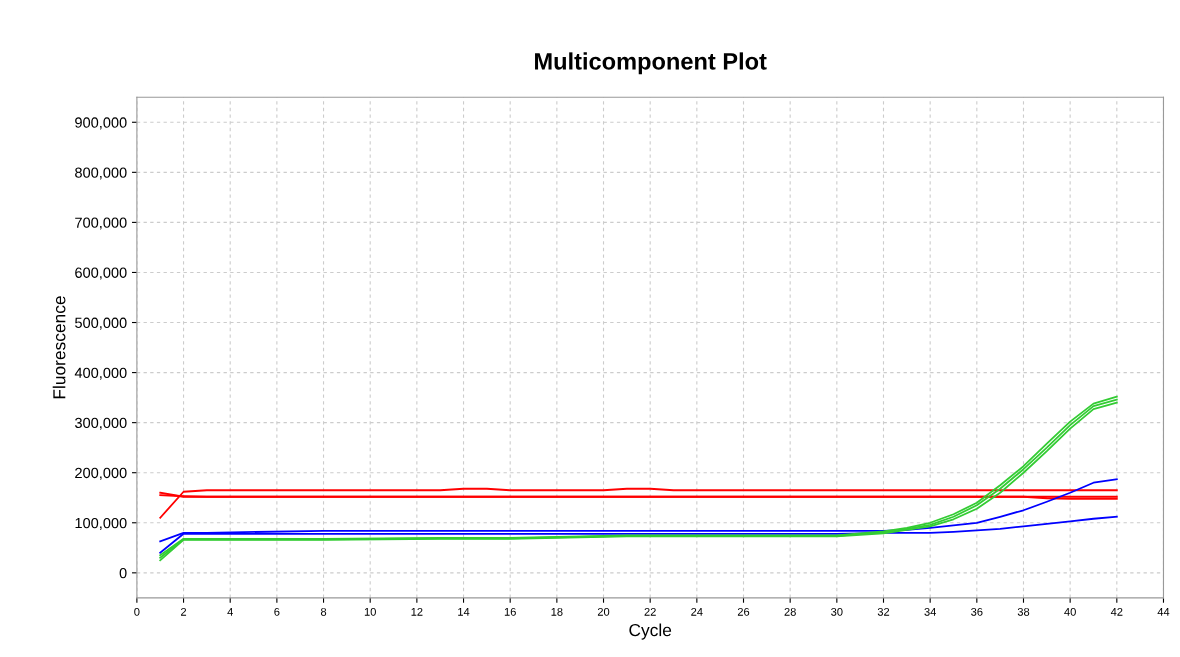  Describe the element at coordinates (1070, 611) in the screenshot. I see `x-tick-label: 40` at that location.